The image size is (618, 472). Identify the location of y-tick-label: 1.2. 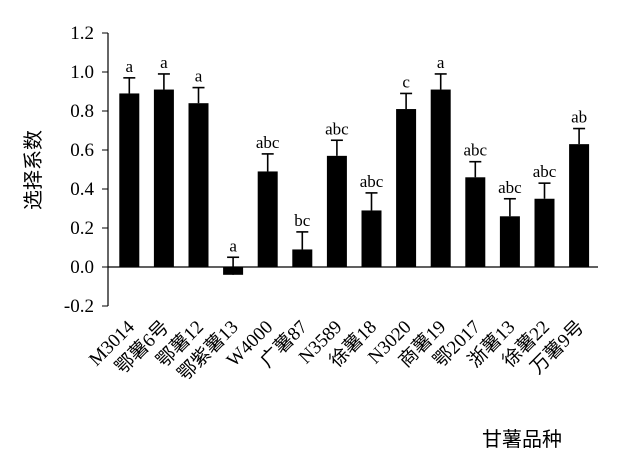
(82, 33).